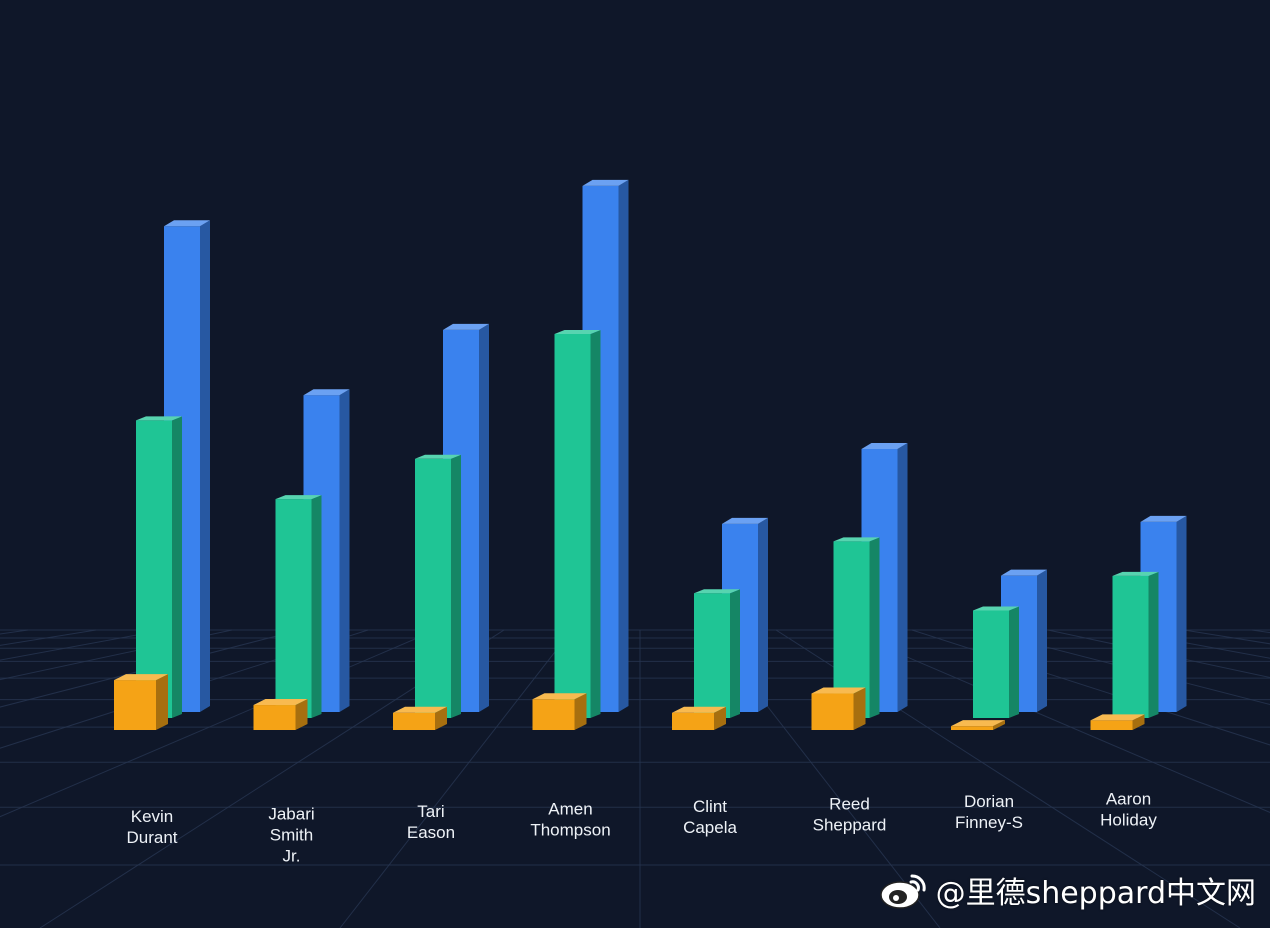 This screenshot has width=1270, height=928. Describe the element at coordinates (1128, 810) in the screenshot. I see `category-label: Aaron Holiday` at that location.